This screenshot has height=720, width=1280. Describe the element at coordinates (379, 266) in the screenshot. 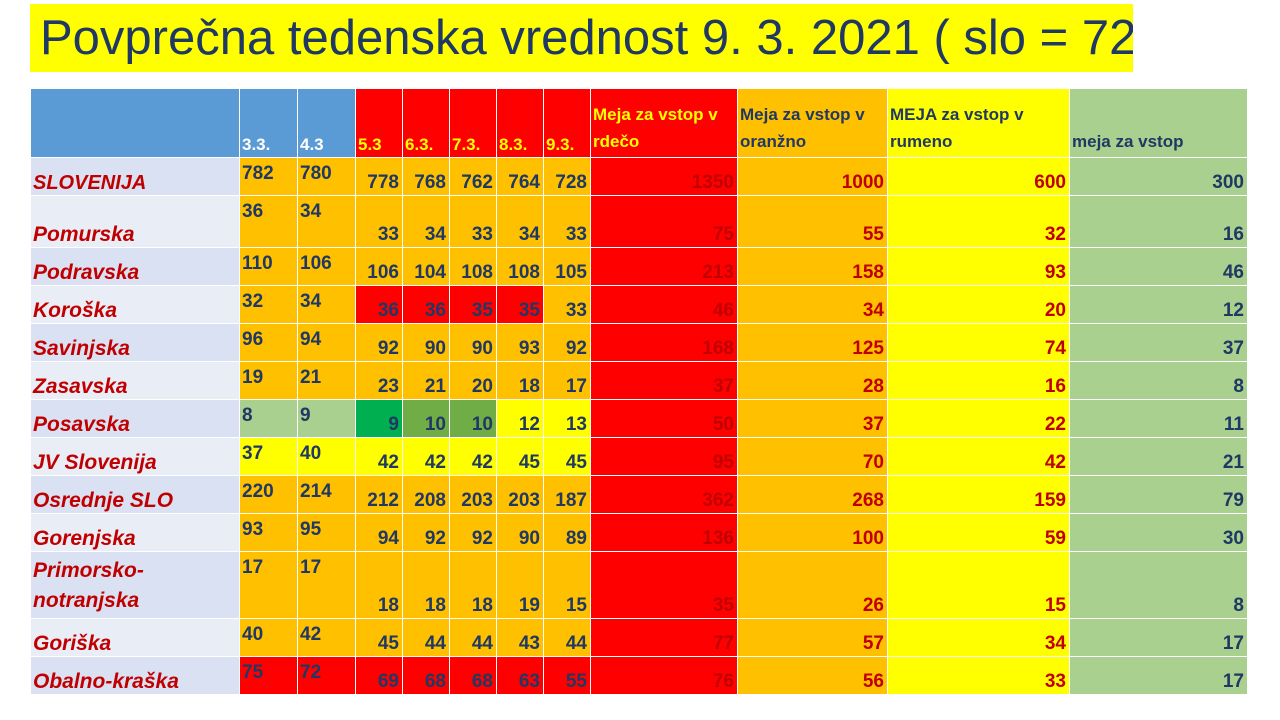

I see `weekly-value-cell: 106` at that location.